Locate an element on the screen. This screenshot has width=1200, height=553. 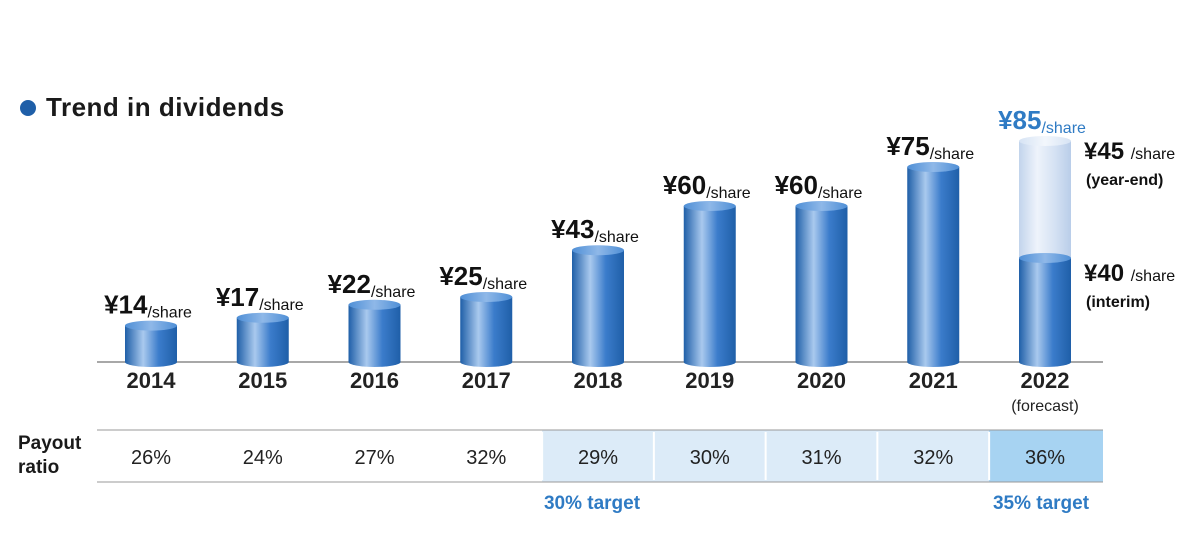
x-tick-note: (forecast) is located at coordinates (1045, 406).